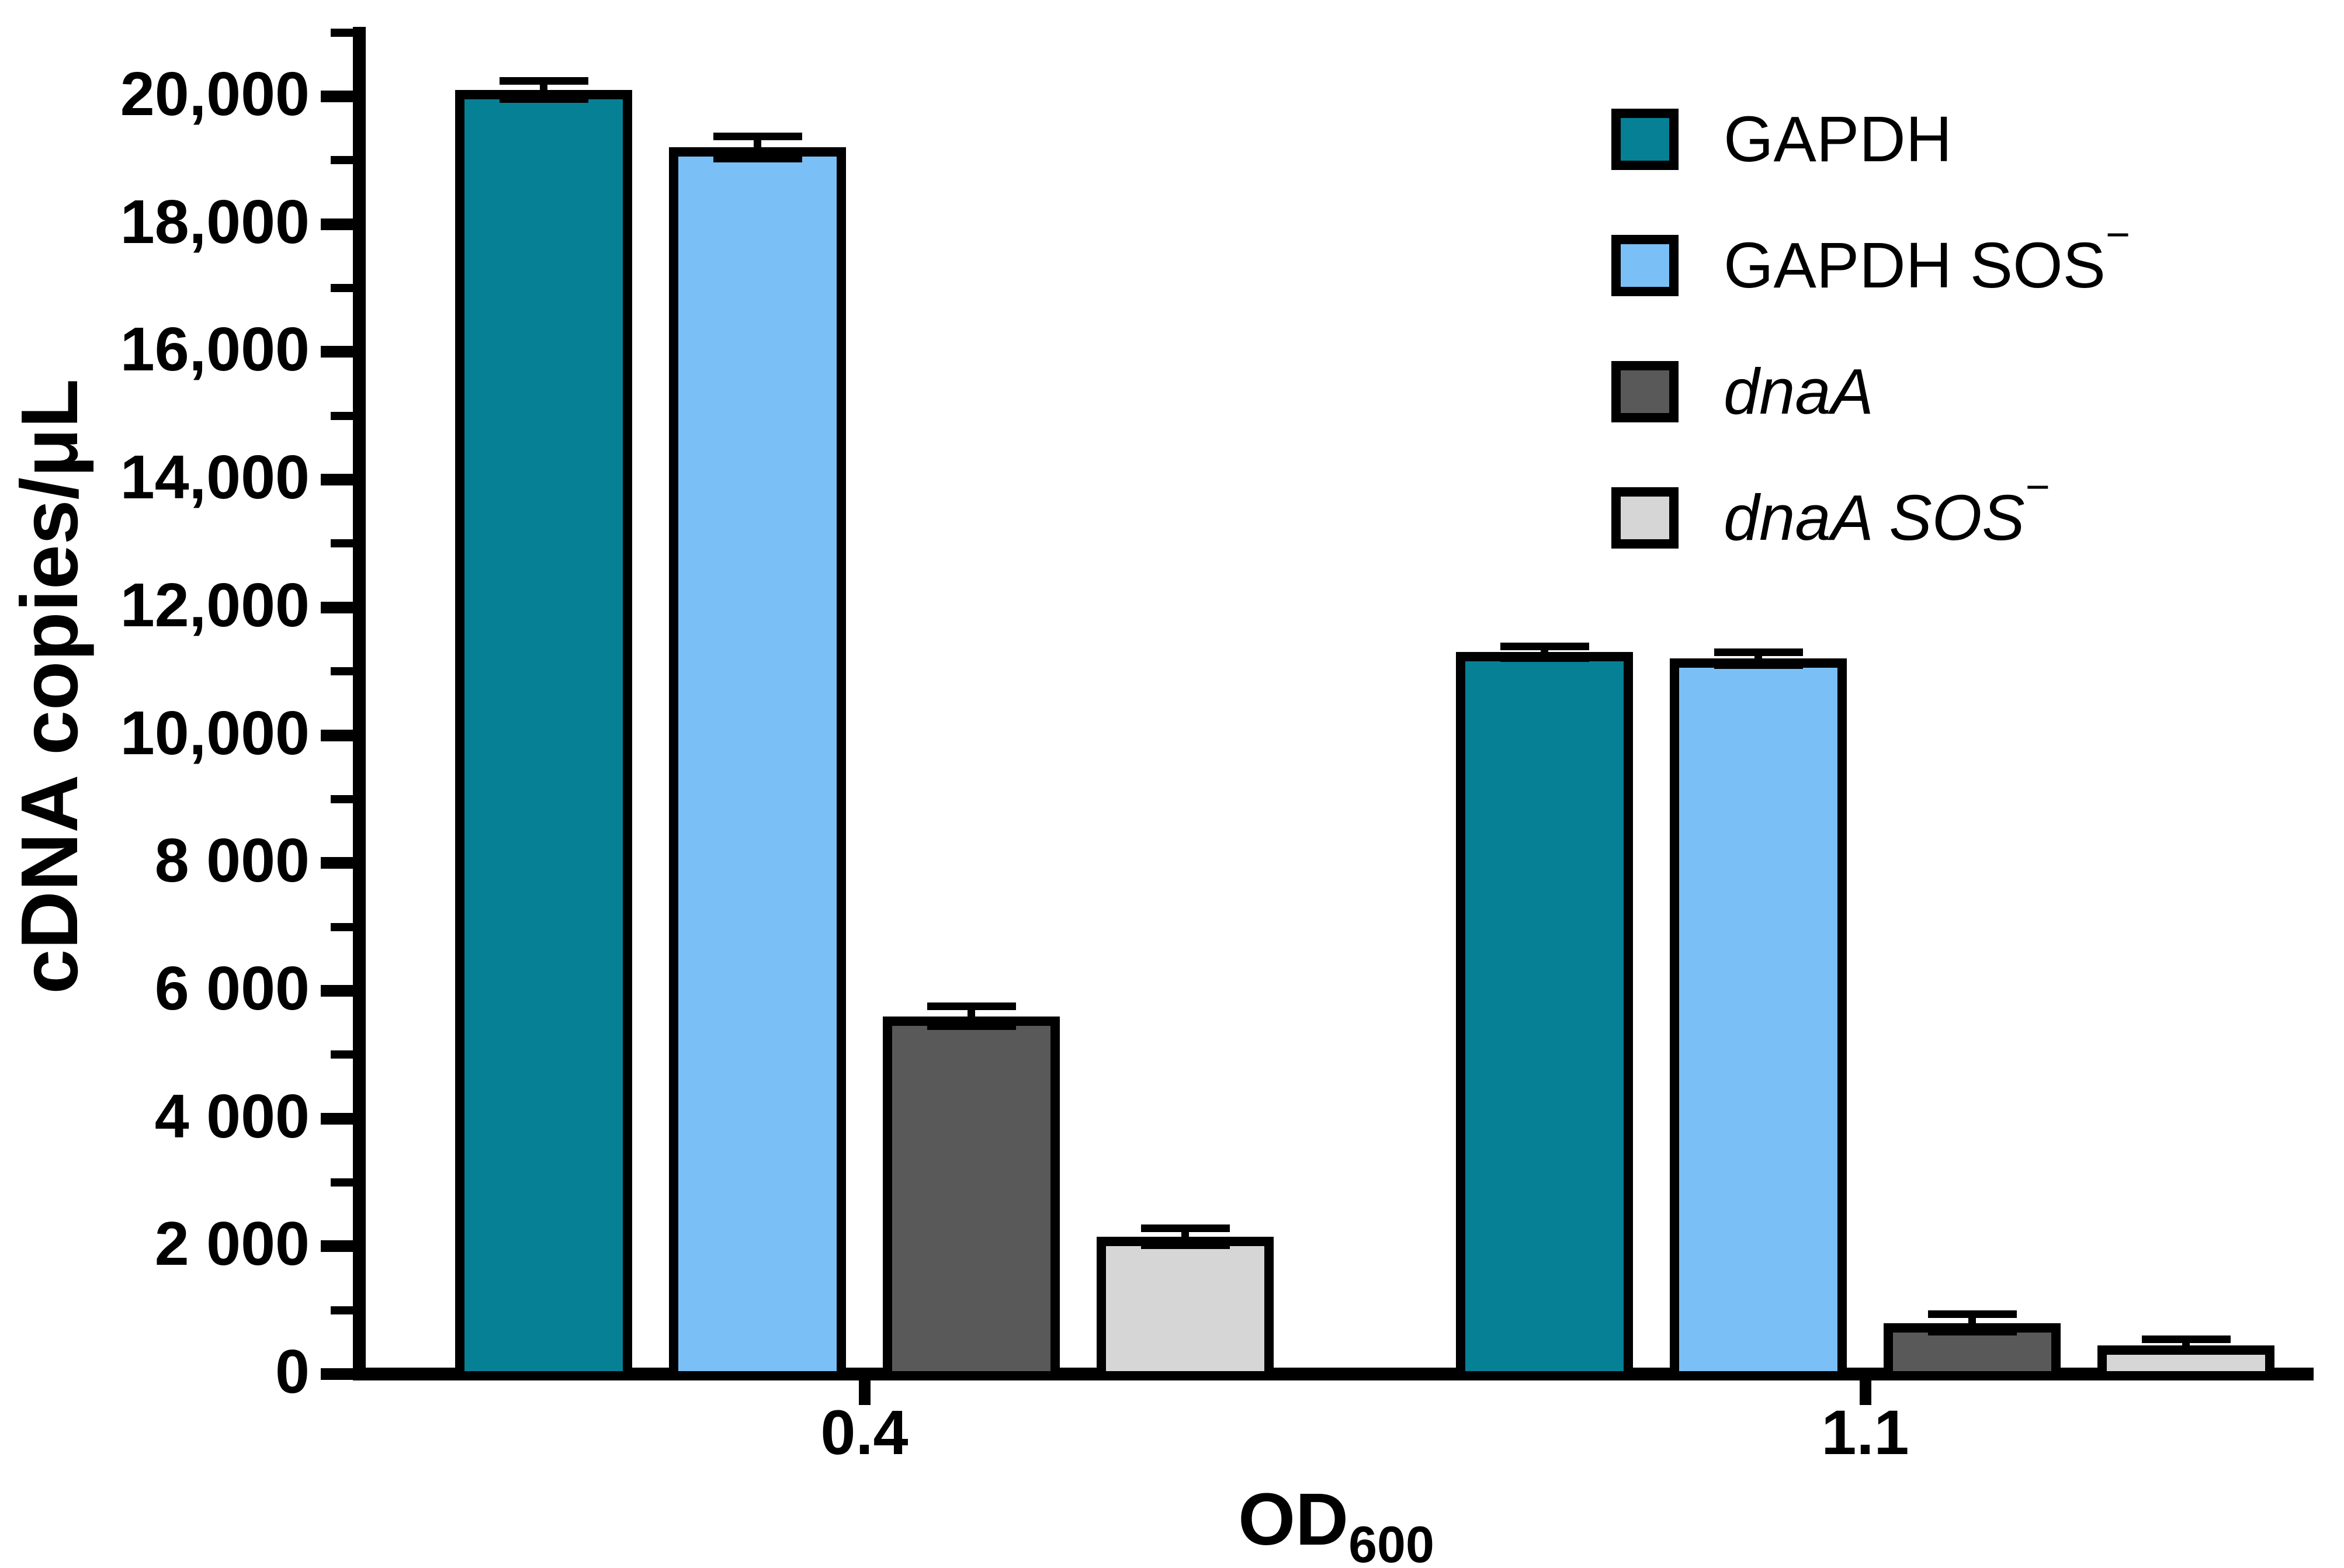 Image resolution: width=2344 pixels, height=1568 pixels. What do you see at coordinates (1391, 1541) in the screenshot?
I see `x-axis-title-subscript: 600` at bounding box center [1391, 1541].